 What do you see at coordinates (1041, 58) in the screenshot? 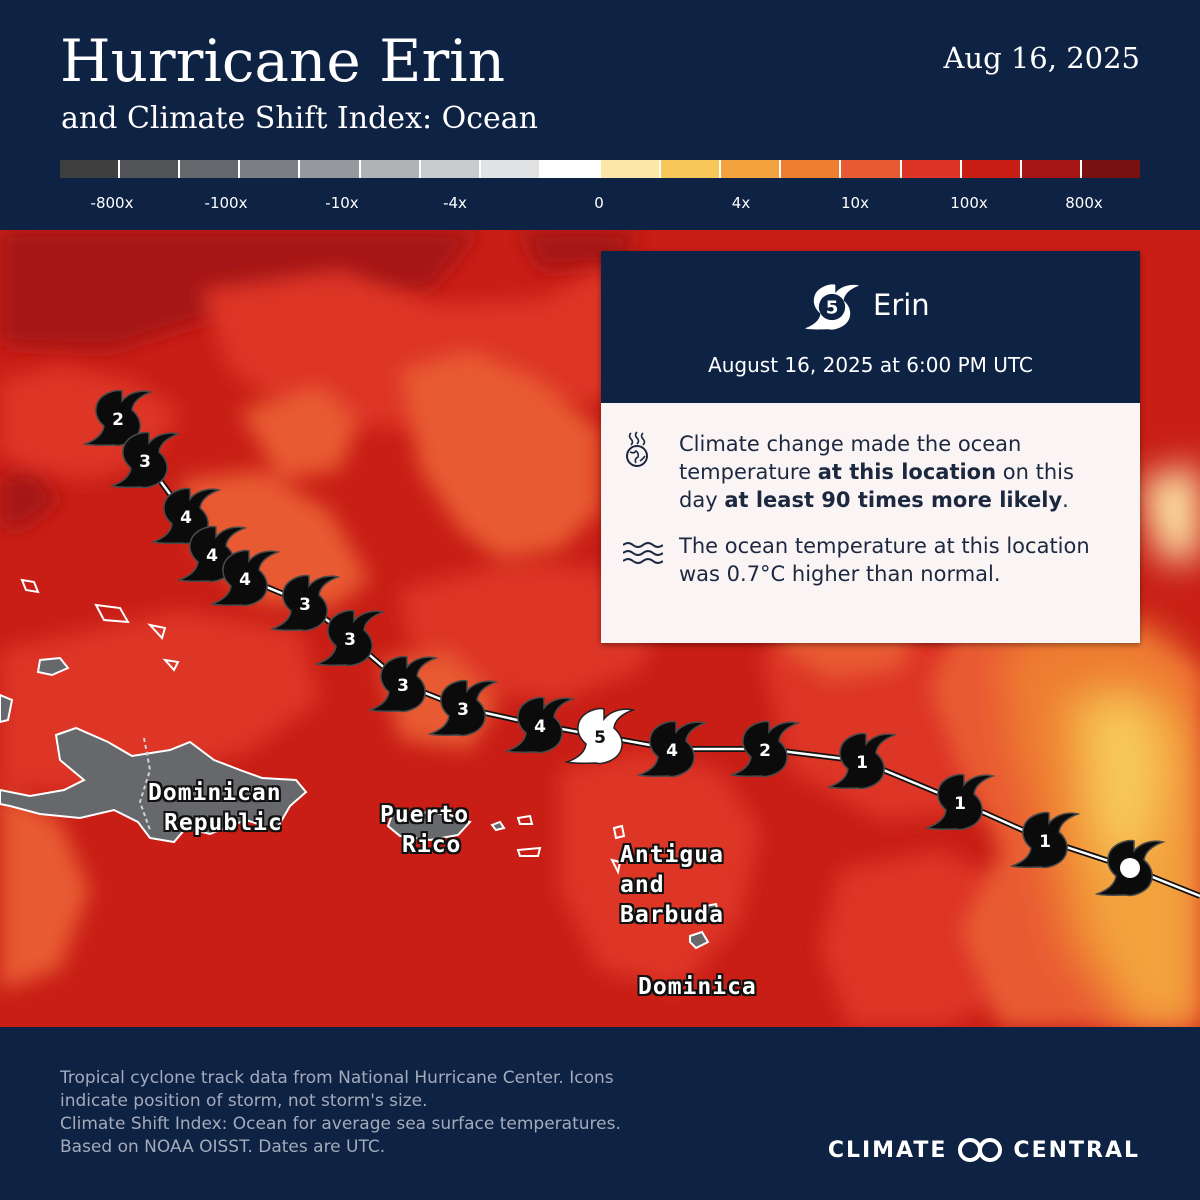
I see `date-label: Aug 16, 2025` at bounding box center [1041, 58].